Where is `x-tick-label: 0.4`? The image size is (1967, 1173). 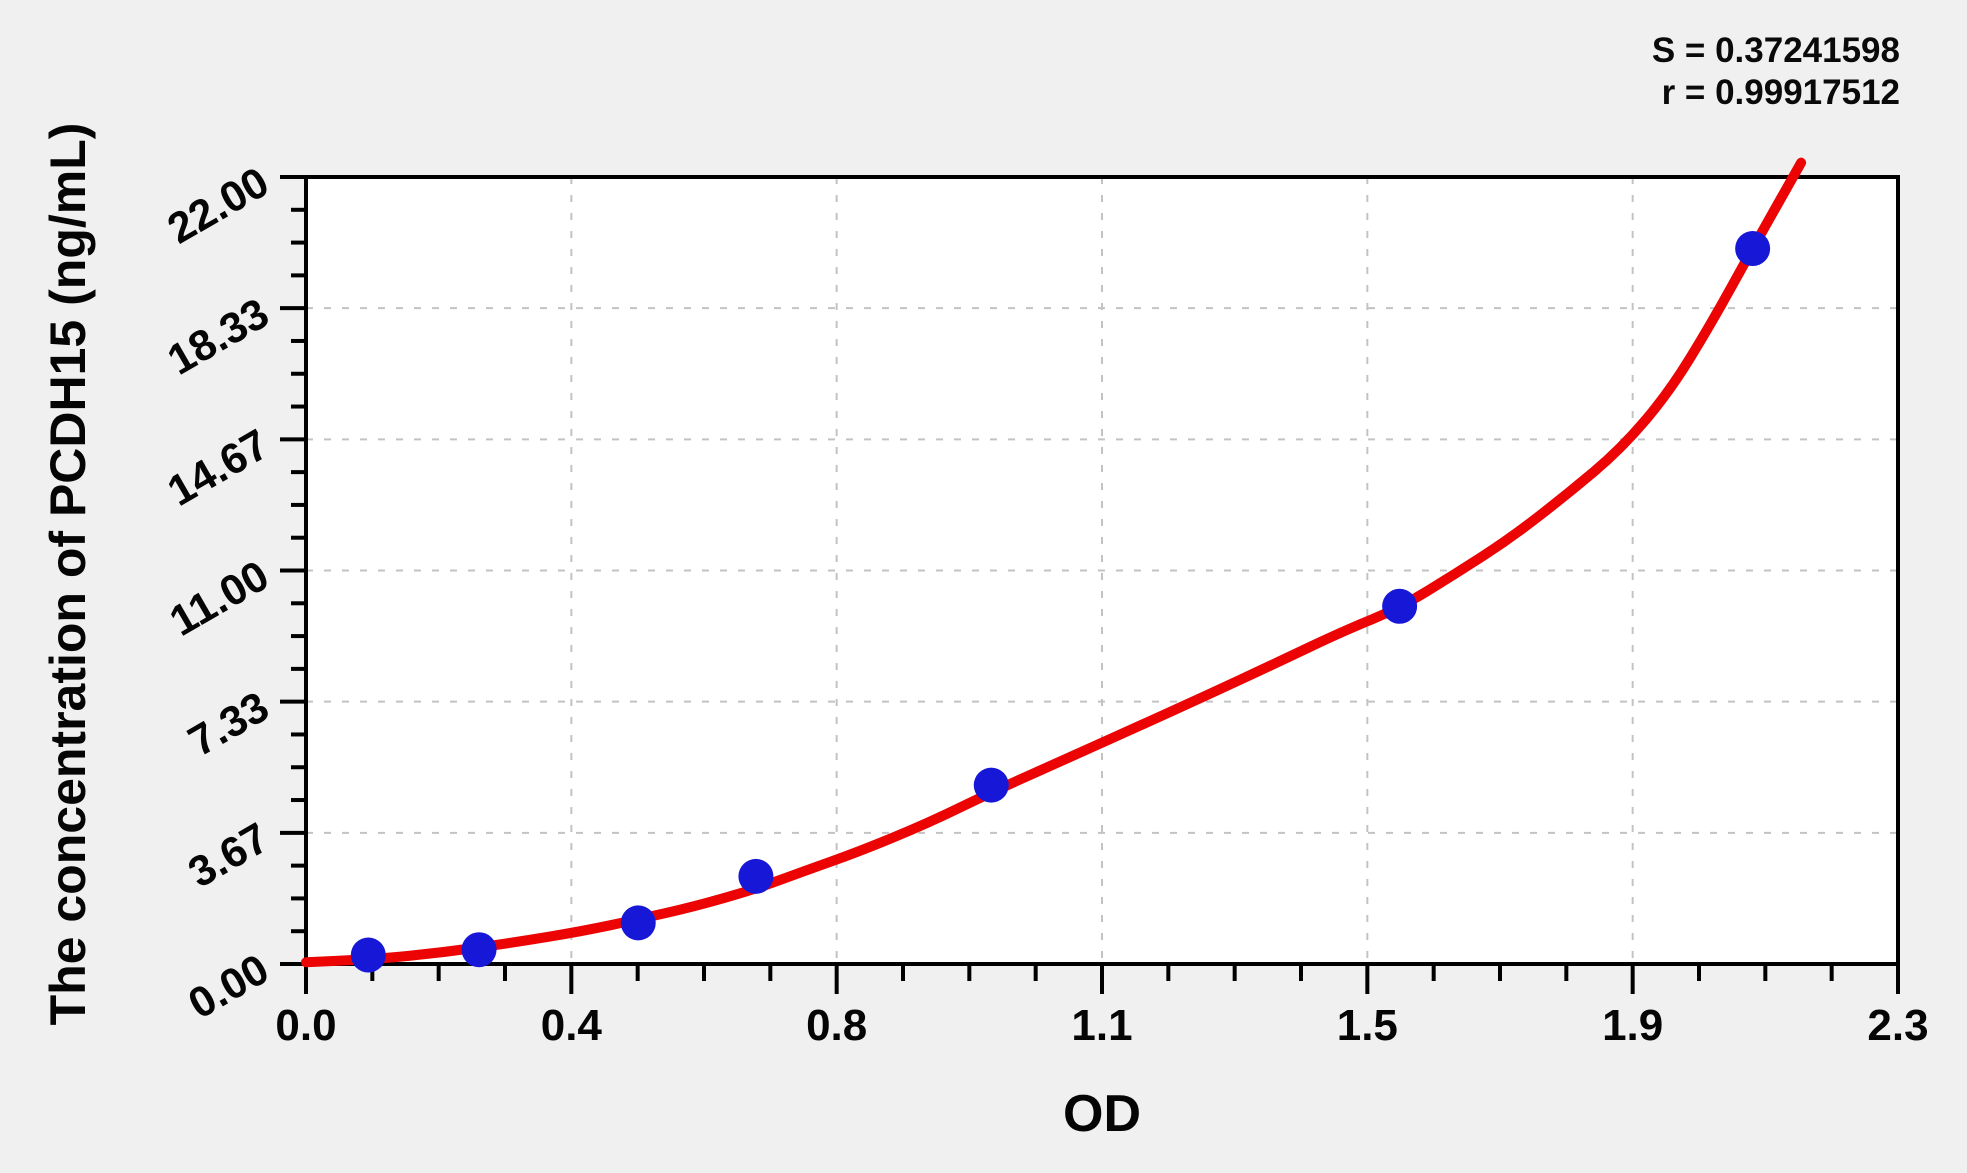
x-tick-label: 0.4 is located at coordinates (572, 1025).